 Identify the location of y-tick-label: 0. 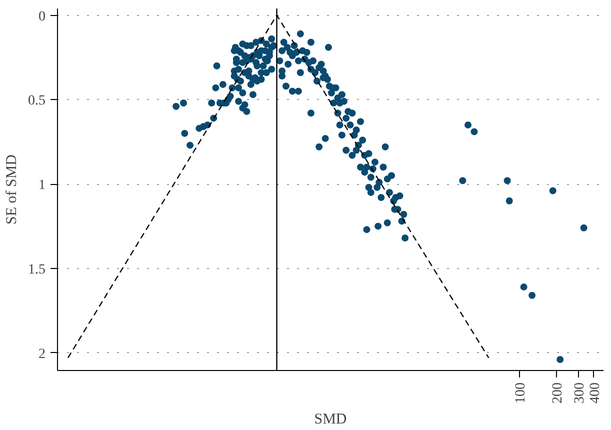
(42, 16).